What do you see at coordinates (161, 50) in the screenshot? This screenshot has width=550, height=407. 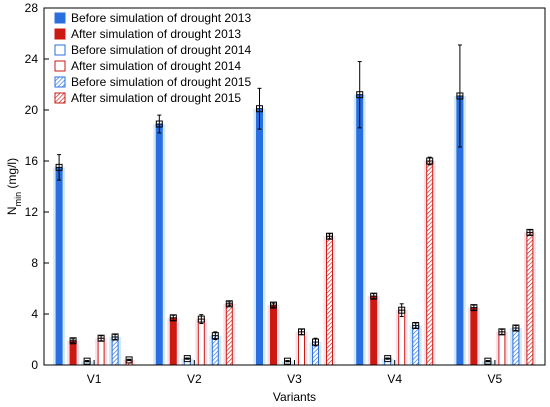 I see `legend-label: Before simulation of drought 2014` at bounding box center [161, 50].